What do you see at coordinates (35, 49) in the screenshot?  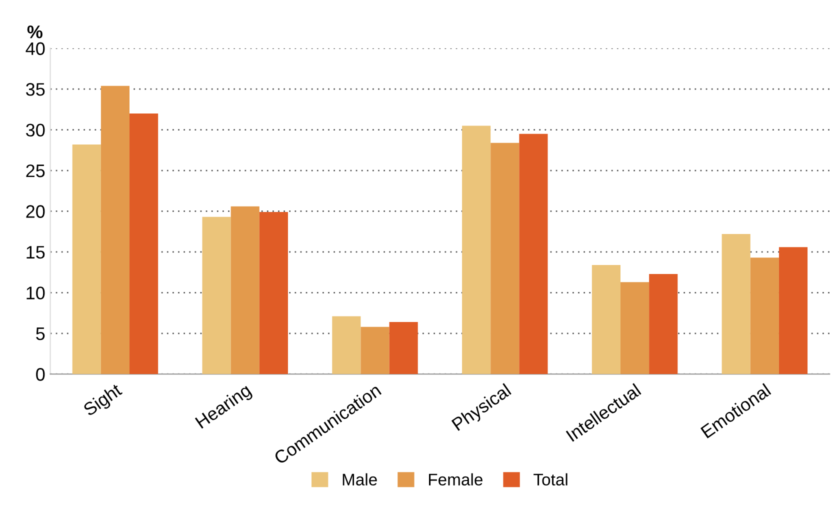 I see `y-tick-label: 40` at bounding box center [35, 49].